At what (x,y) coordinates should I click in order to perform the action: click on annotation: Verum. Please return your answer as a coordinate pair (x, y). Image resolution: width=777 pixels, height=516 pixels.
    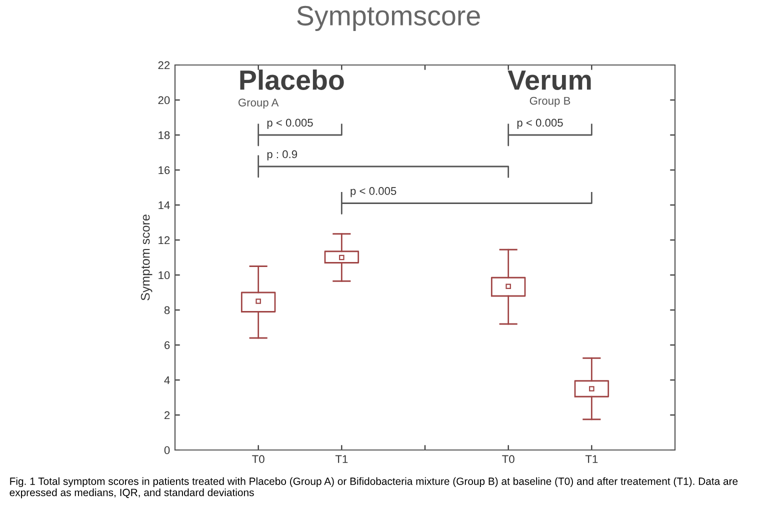
    Looking at the image, I should click on (549, 80).